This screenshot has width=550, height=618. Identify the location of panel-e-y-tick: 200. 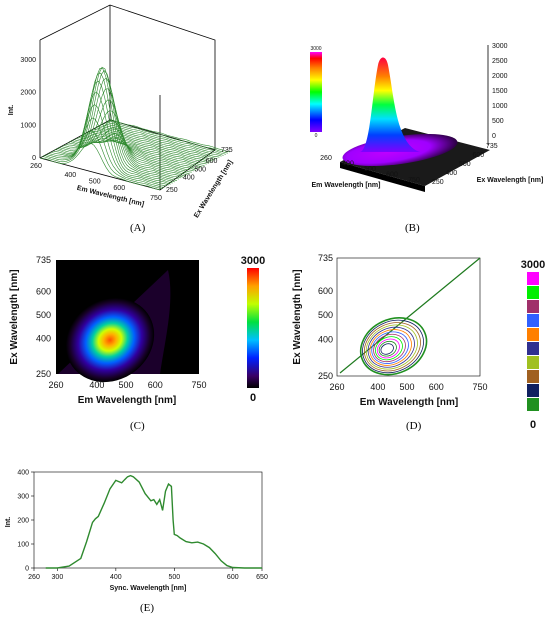
(23, 521).